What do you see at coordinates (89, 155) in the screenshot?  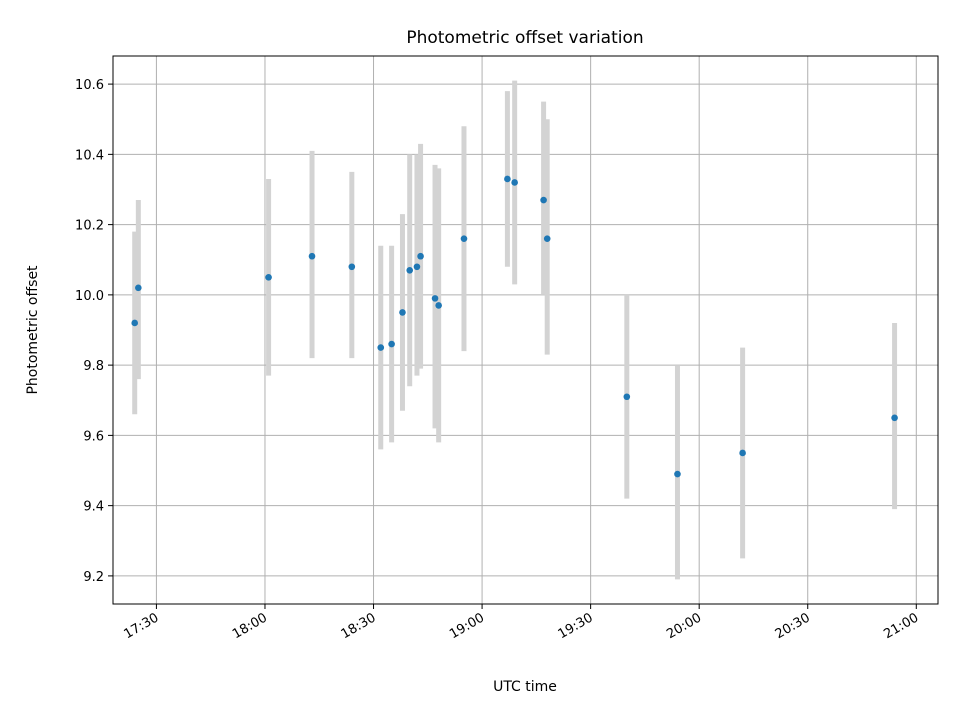 I see `y-tick-label: 10.4` at bounding box center [89, 155].